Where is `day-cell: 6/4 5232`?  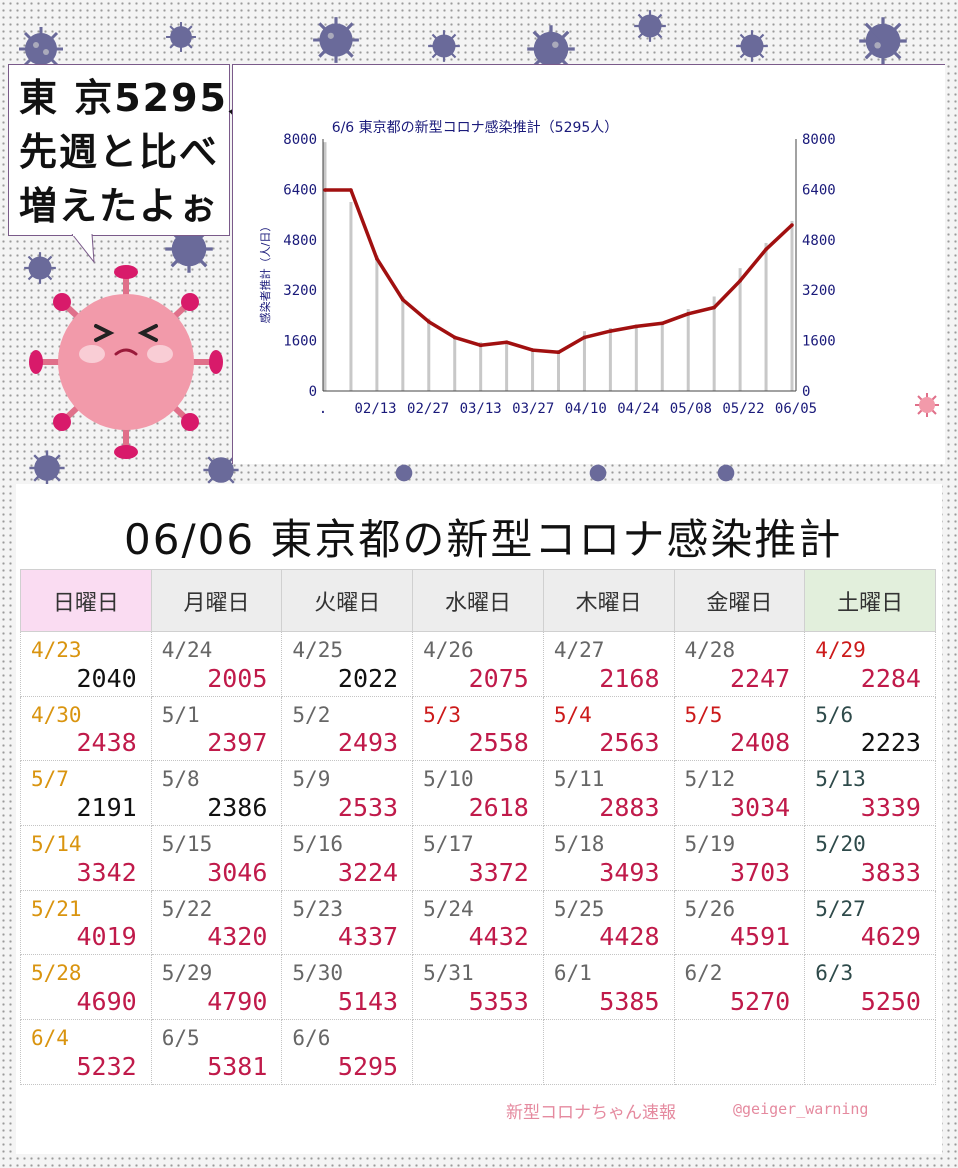
day-cell: 6/4 5232 is located at coordinates (86, 1052).